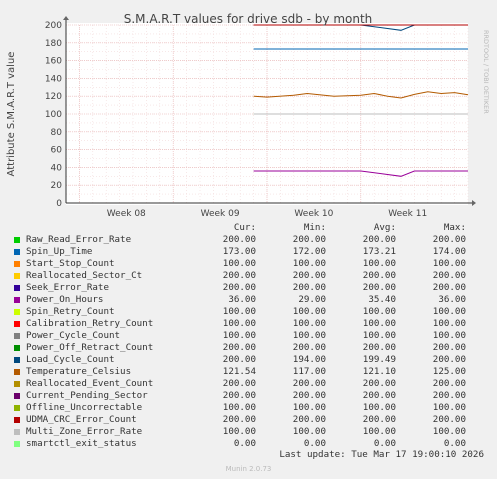 The width and height of the screenshot is (497, 479). What do you see at coordinates (220, 214) in the screenshot?
I see `x-tick-label: Week 09` at bounding box center [220, 214].